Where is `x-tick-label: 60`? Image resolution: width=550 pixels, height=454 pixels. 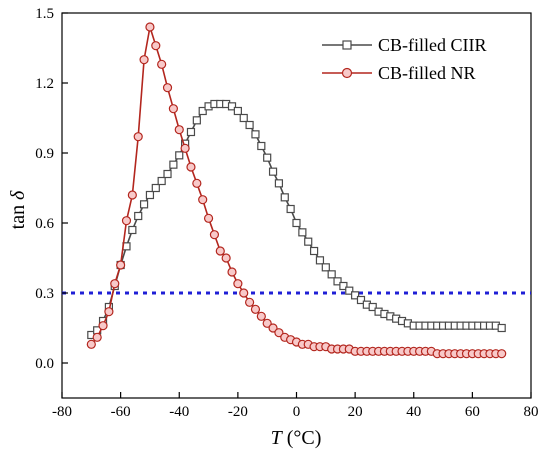
x-tick-label: 60 is located at coordinates (472, 412).